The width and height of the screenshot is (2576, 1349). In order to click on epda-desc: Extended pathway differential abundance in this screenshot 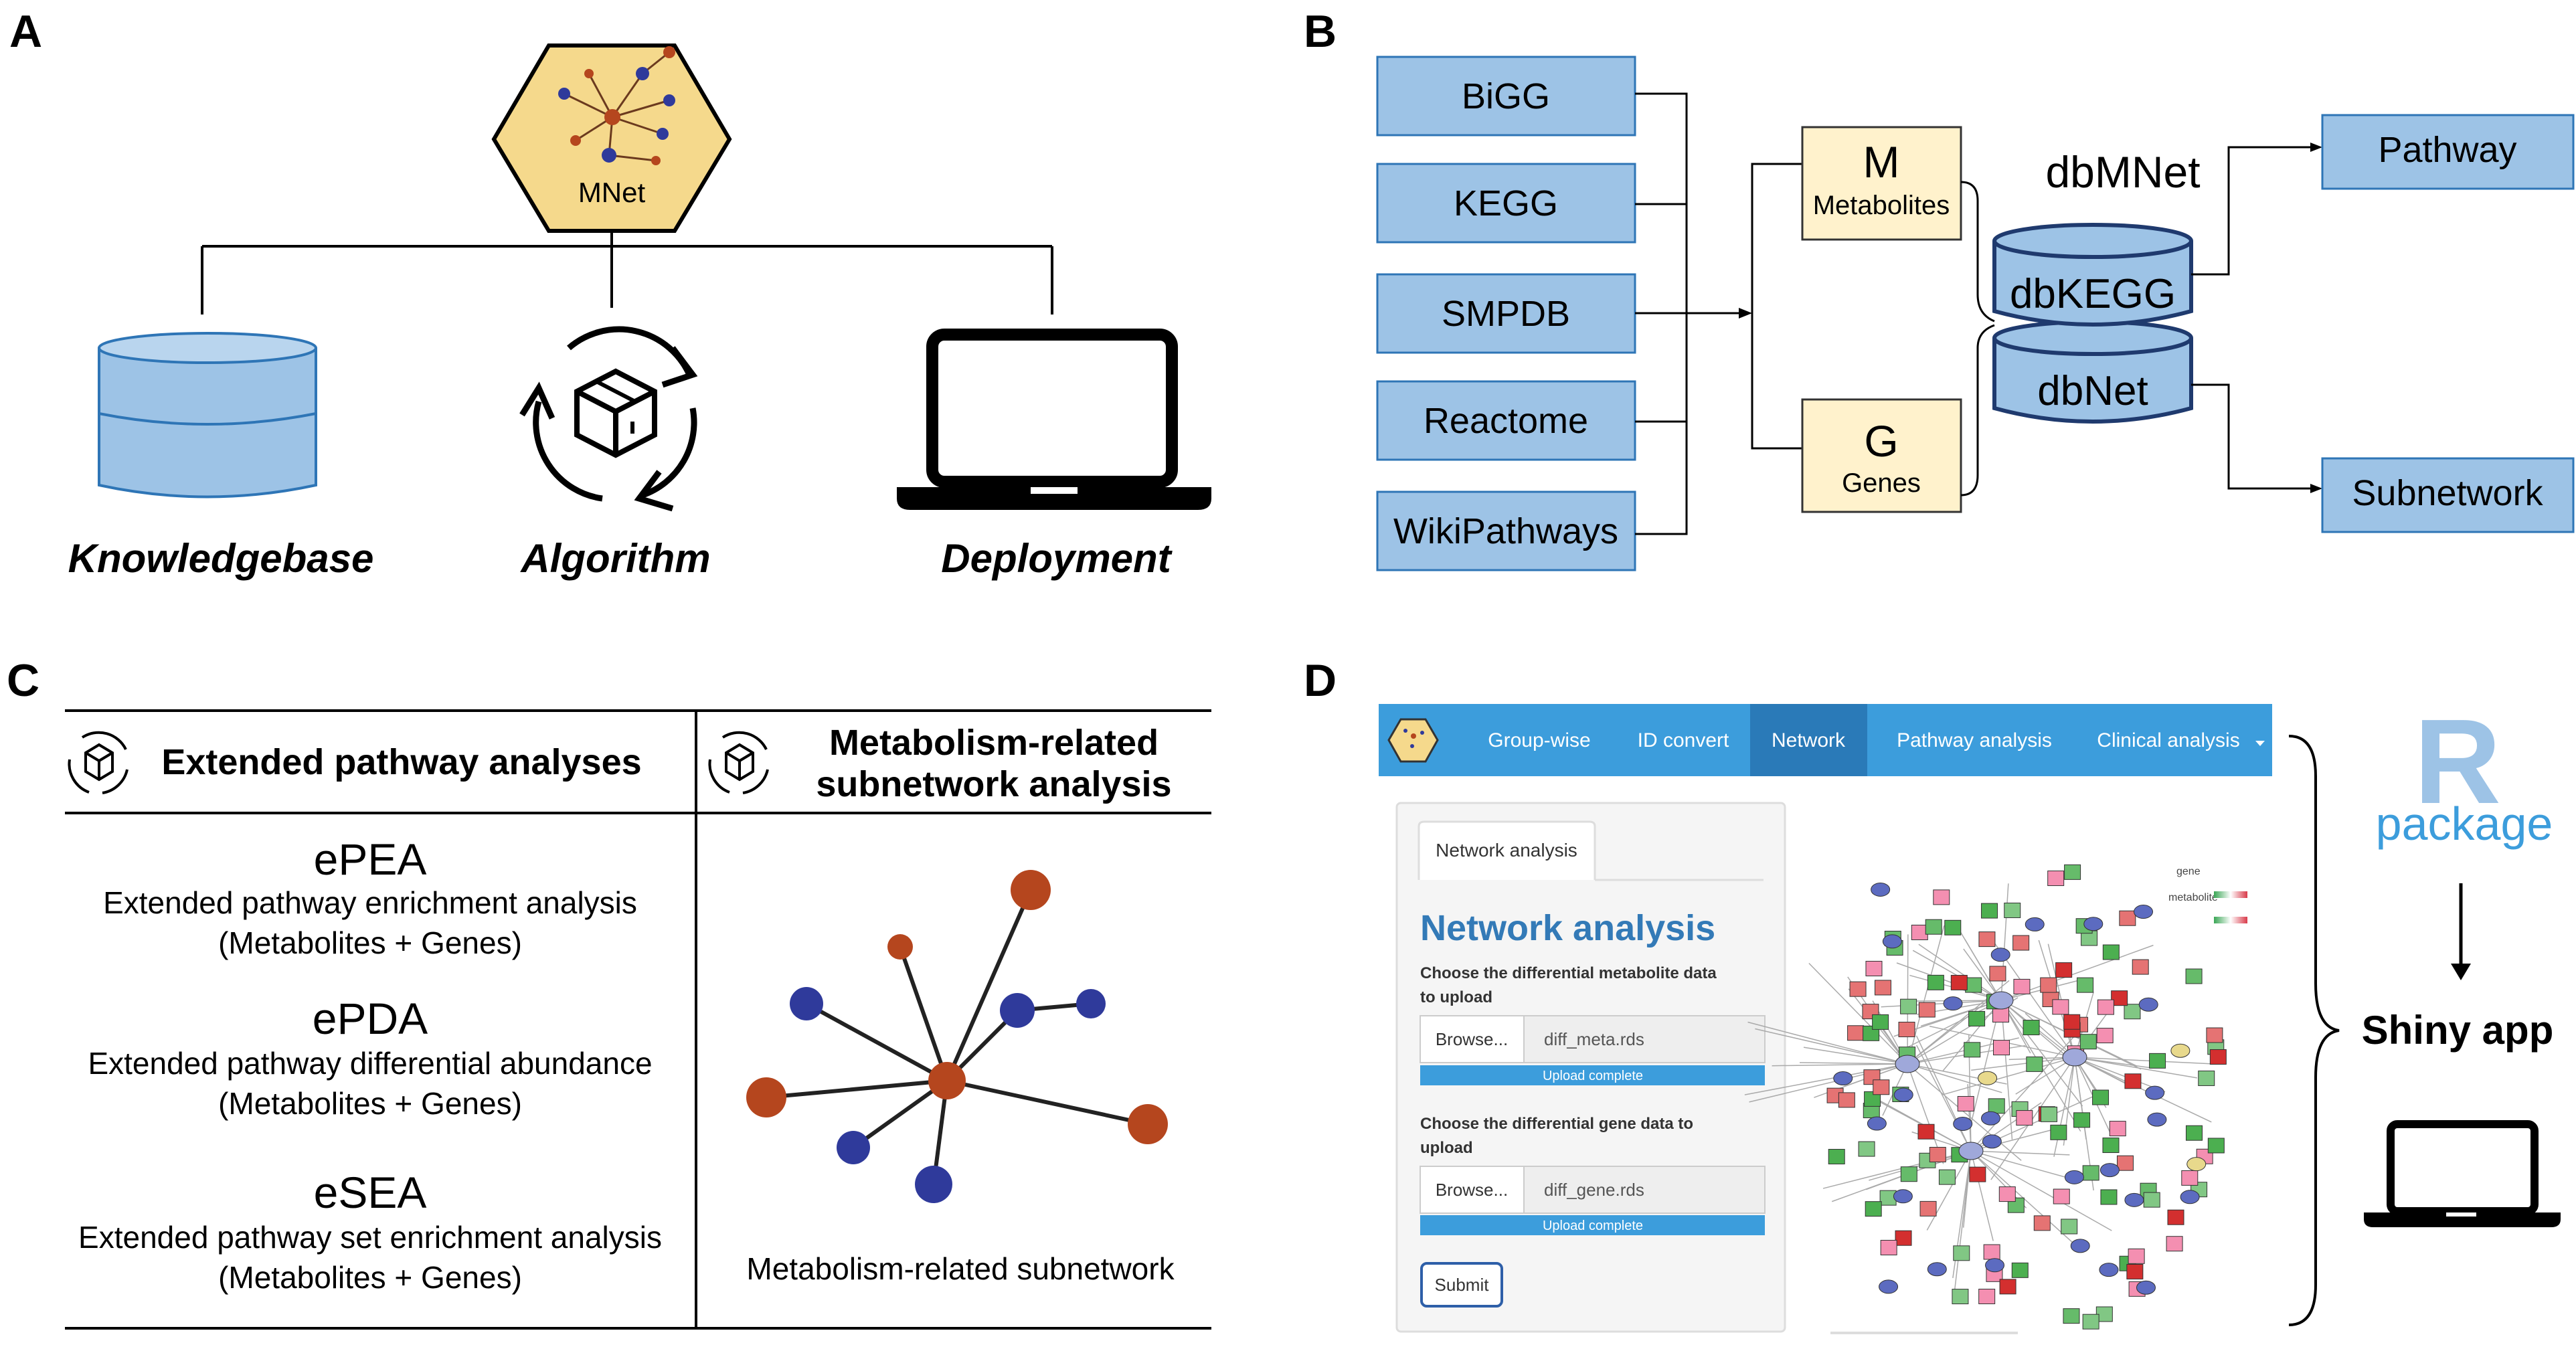, I will do `click(370, 1063)`.